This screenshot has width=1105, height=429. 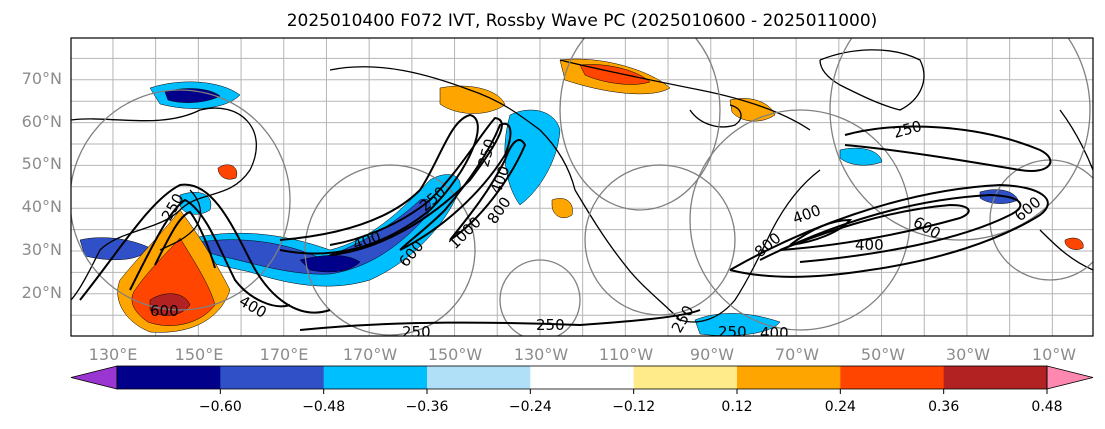 What do you see at coordinates (1054, 354) in the screenshot?
I see `lon-label: 10°W` at bounding box center [1054, 354].